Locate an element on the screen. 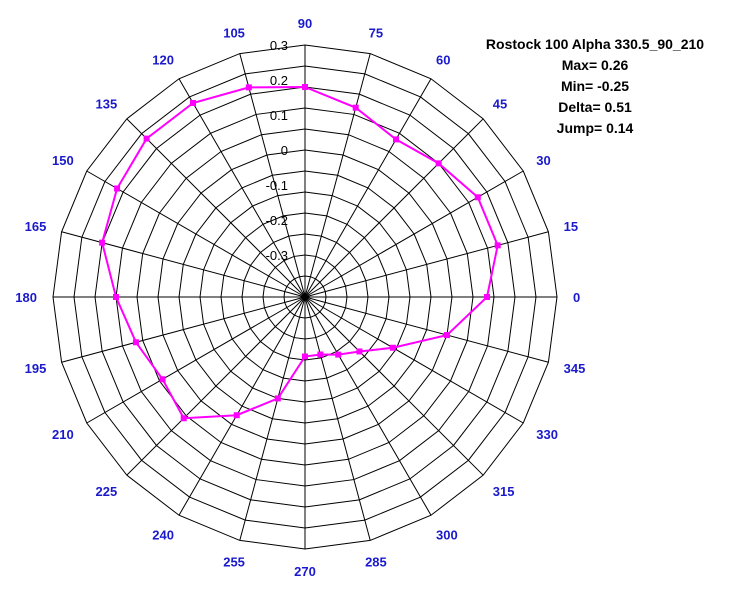 This screenshot has height=593, width=742. angle-tick-label: 15 is located at coordinates (571, 226).